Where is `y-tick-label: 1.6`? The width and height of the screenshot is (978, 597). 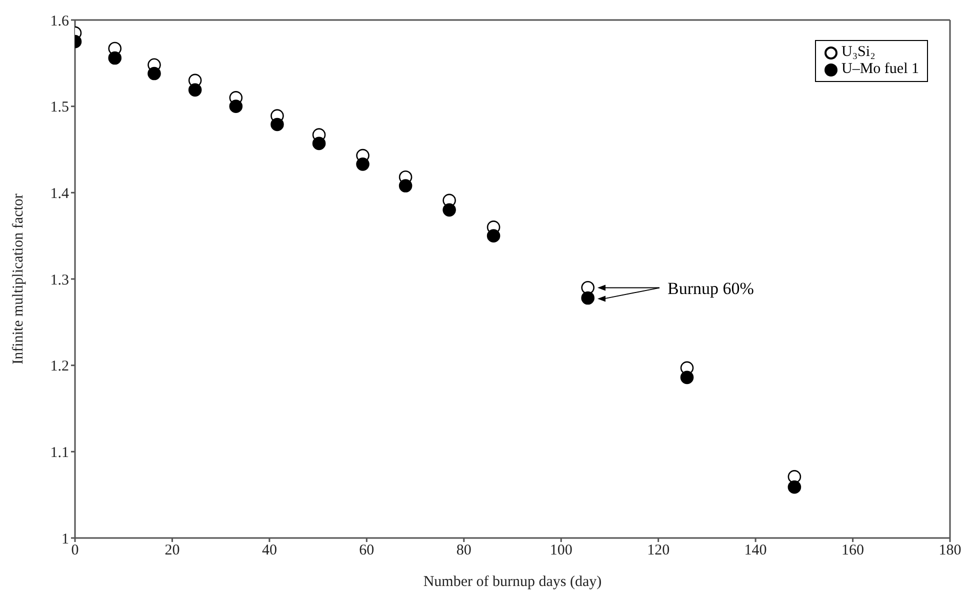 y-tick-label: 1.6 is located at coordinates (60, 21).